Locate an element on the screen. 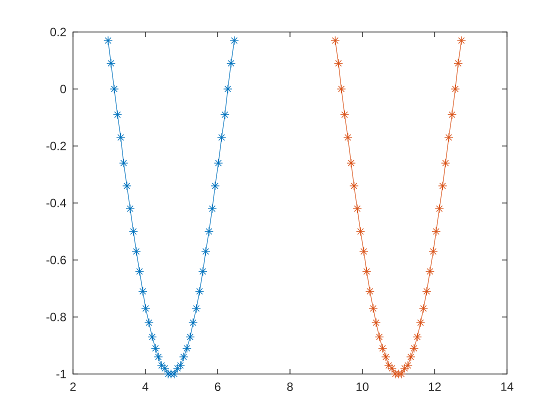  y-tick-label: -0.8 is located at coordinates (56, 317).